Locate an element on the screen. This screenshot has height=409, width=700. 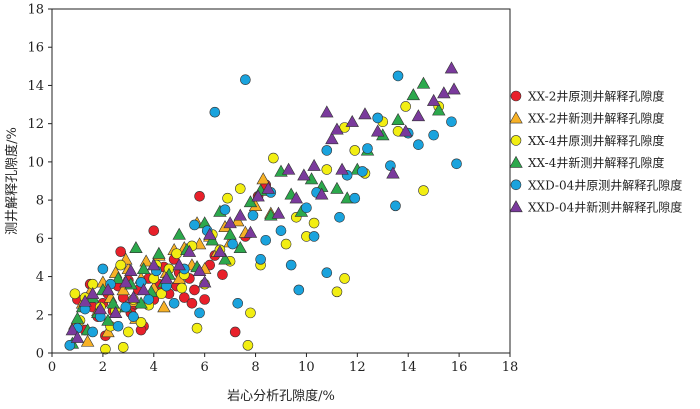
legend-entry: XX-2井原测井解释孔隙度 is located at coordinates (587, 96).